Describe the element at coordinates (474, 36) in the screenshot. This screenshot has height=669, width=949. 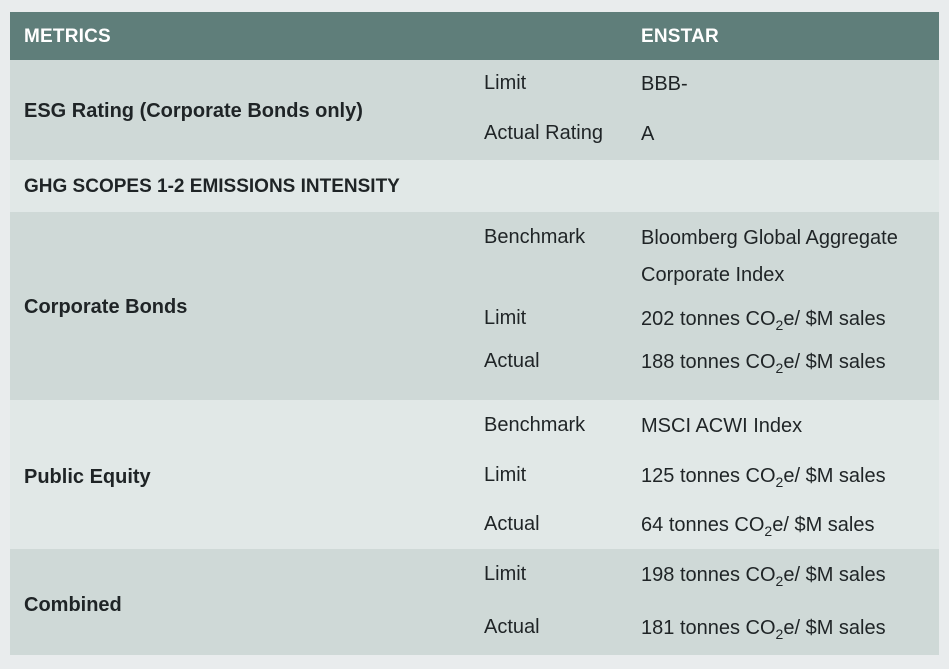
I see `table-header: METRICS ENSTAR` at that location.